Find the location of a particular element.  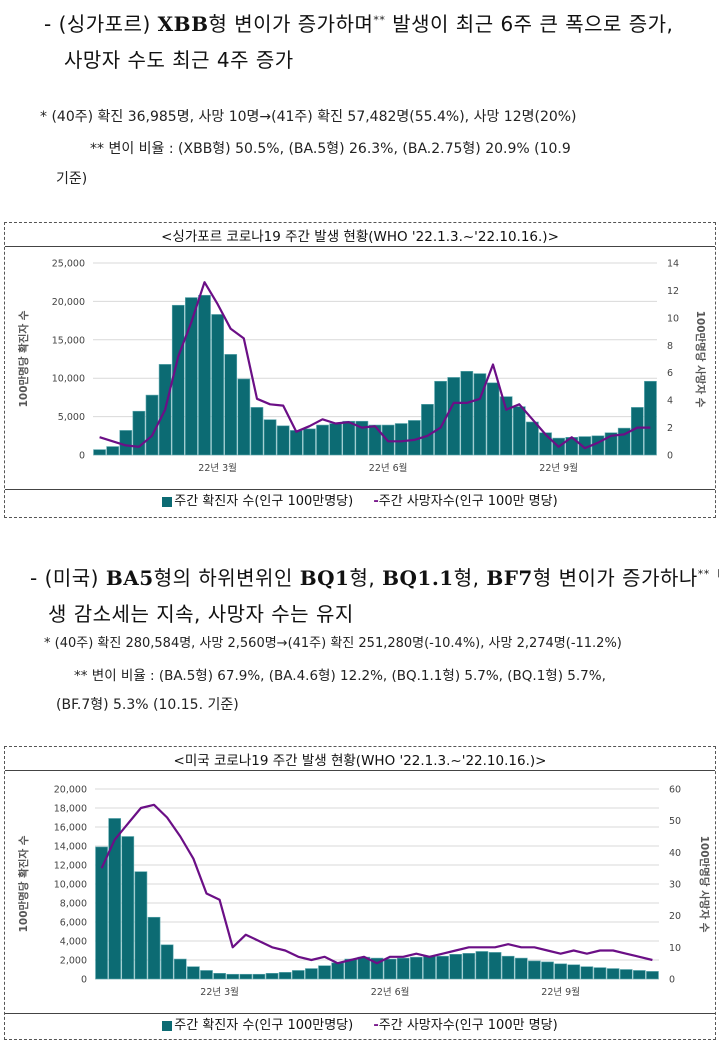

y2-tick-label: 6 is located at coordinates (670, 373).